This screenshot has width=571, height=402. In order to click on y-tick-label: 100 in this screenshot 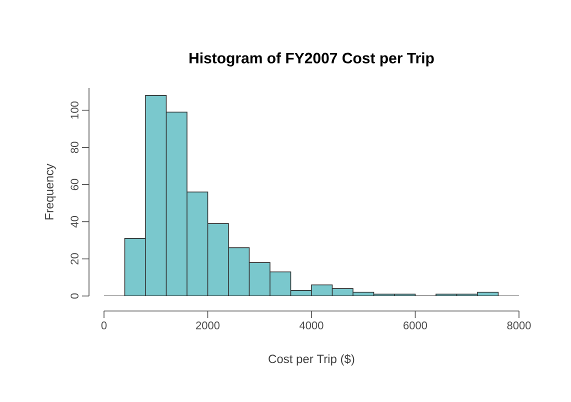, I will do `click(74, 110)`.